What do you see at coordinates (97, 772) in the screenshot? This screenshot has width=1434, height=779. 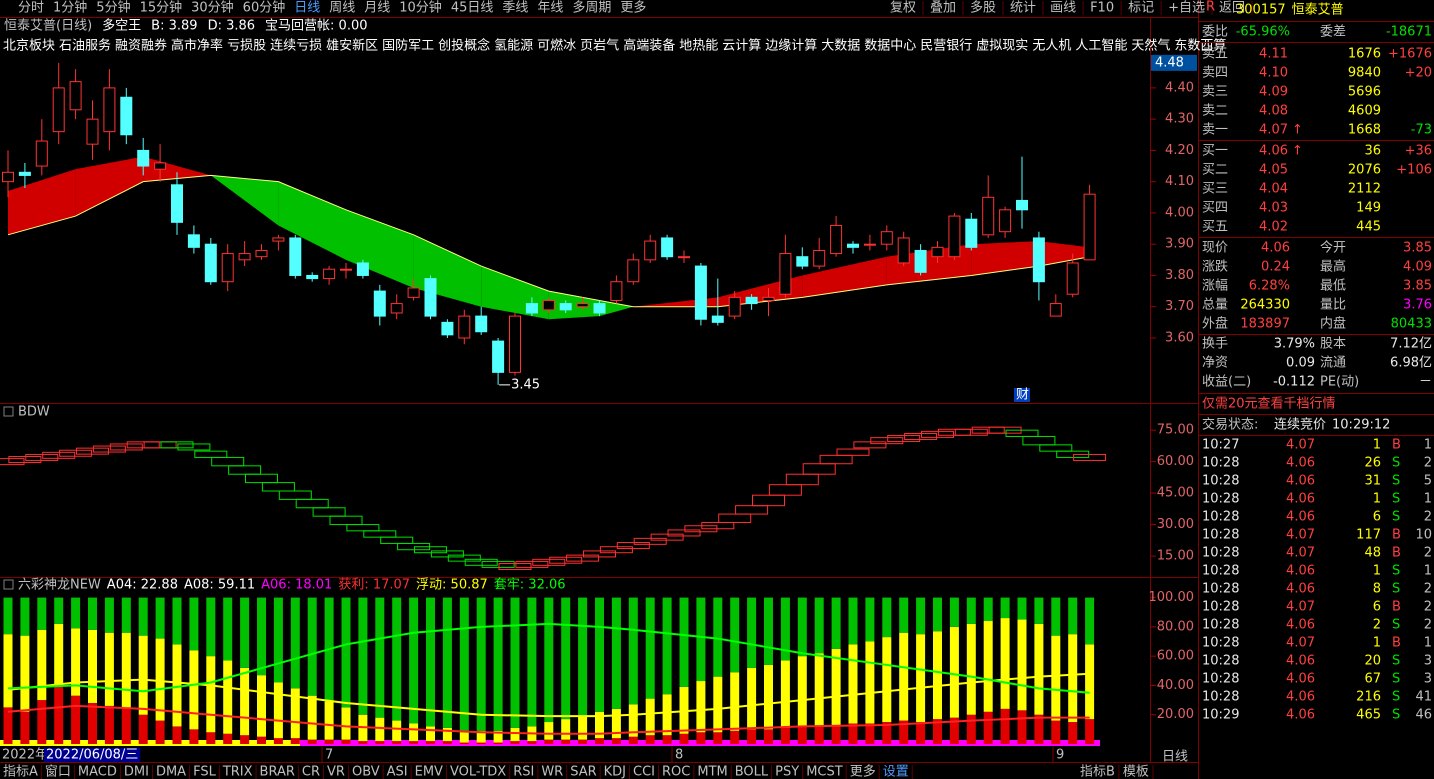 I see `indicator-tab: MACD` at bounding box center [97, 772].